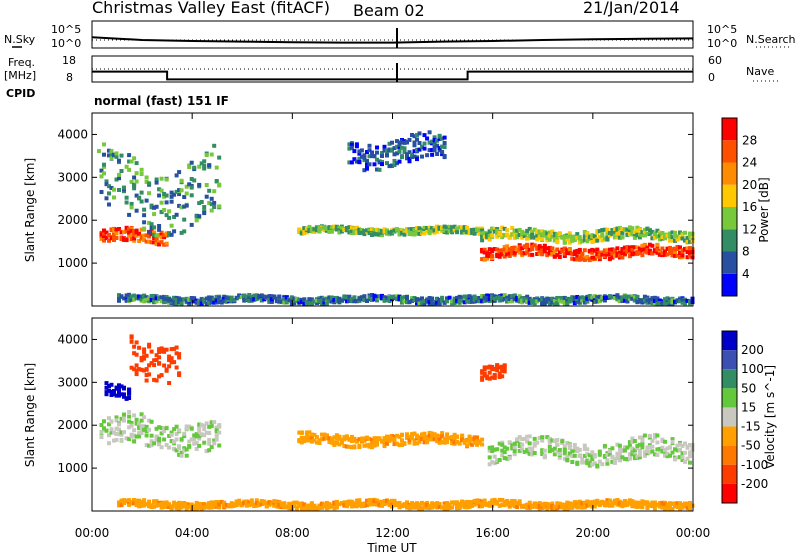 This screenshot has height=554, width=800. Describe the element at coordinates (770, 417) in the screenshot. I see `velocity-colorbar-label: Velocity [m s^-1]` at that location.